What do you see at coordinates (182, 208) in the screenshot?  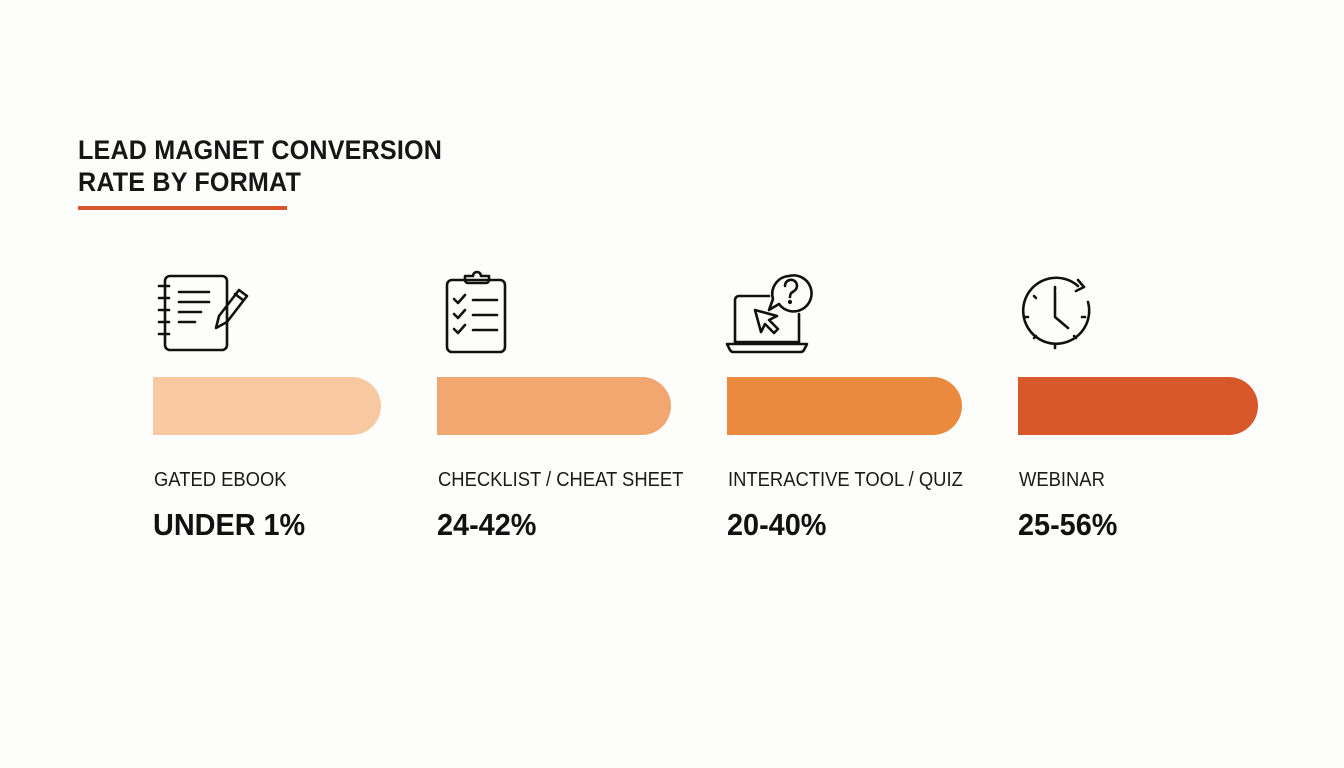 I see `title-underline` at bounding box center [182, 208].